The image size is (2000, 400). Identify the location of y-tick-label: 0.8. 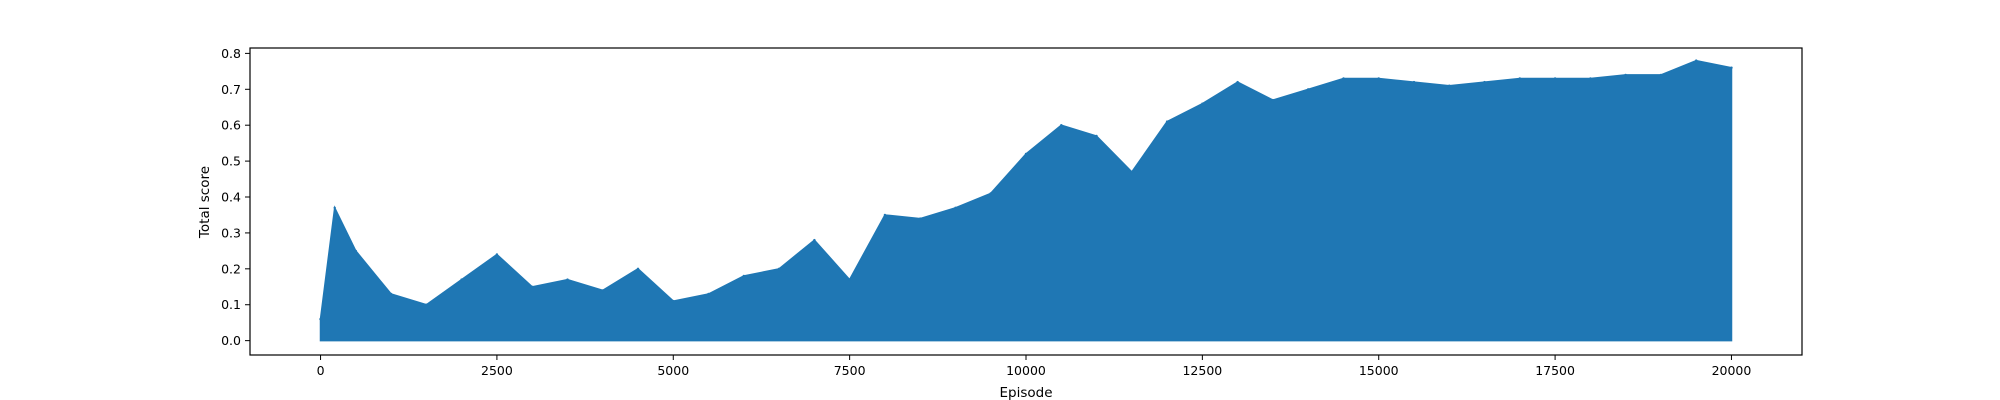
(231, 53).